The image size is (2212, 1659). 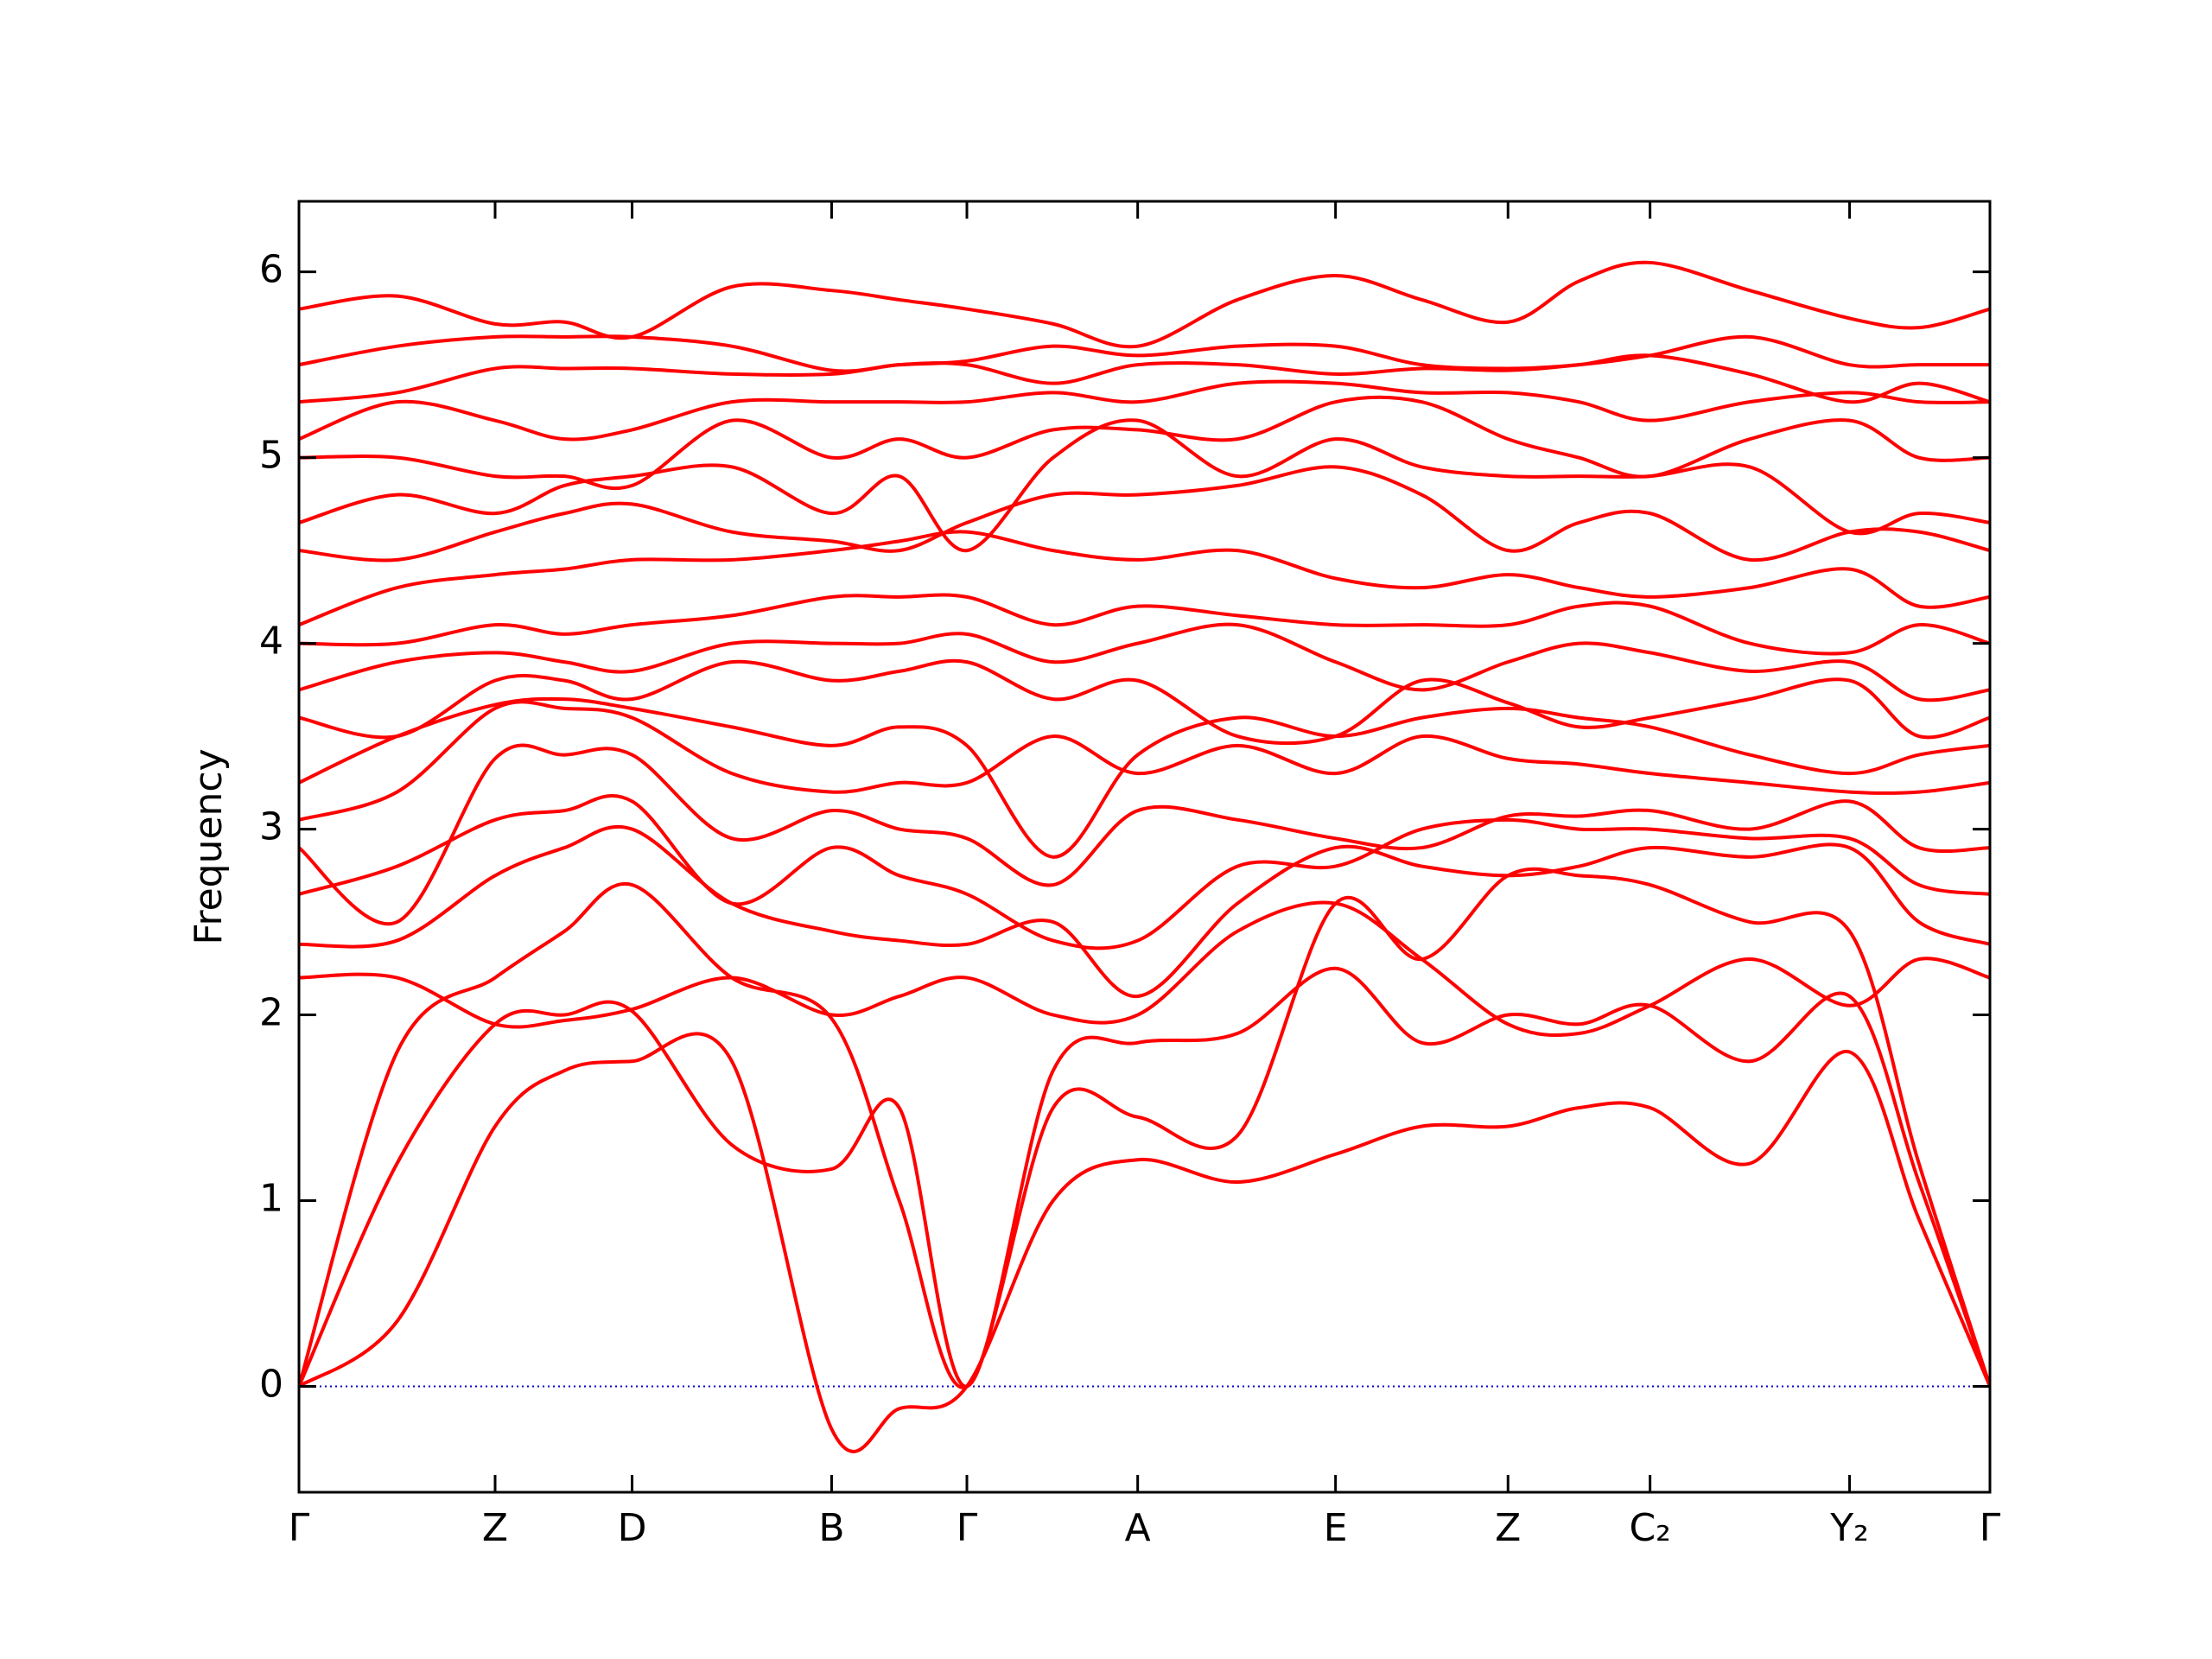 What do you see at coordinates (1649, 1528) in the screenshot?
I see `x-tick-label: C₂` at bounding box center [1649, 1528].